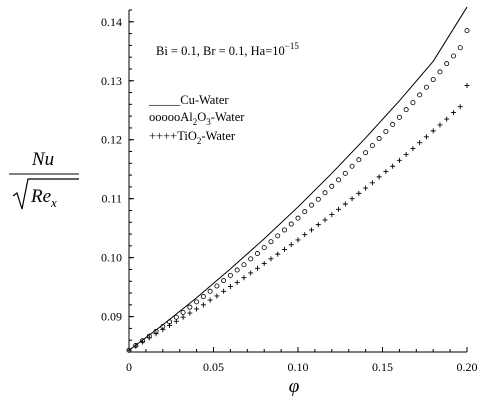  Describe the element at coordinates (111, 22) in the screenshot. I see `y-tick-label: 0.14` at that location.